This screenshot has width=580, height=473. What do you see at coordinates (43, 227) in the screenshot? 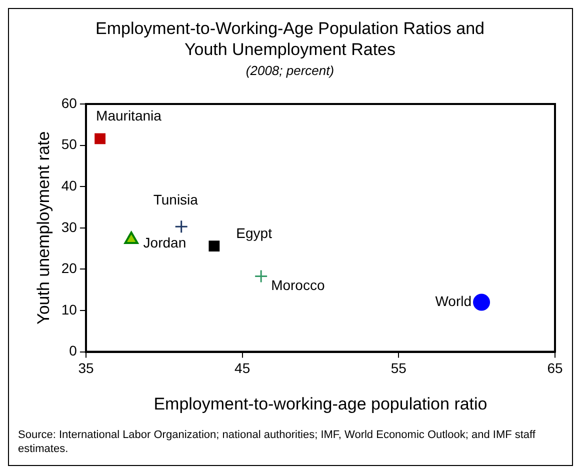
I see `y-axis-title: Youth unemployment rate` at bounding box center [43, 227].